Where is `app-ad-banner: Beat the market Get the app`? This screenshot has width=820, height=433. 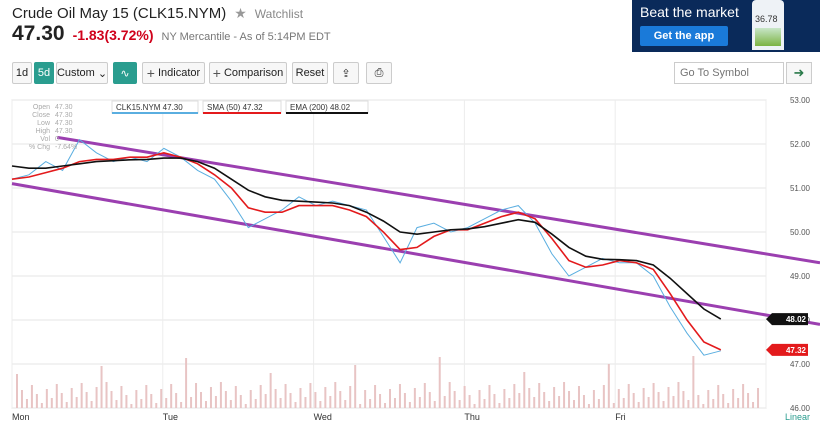
app-ad-banner: Beat the market Get the app is located at coordinates (726, 26).